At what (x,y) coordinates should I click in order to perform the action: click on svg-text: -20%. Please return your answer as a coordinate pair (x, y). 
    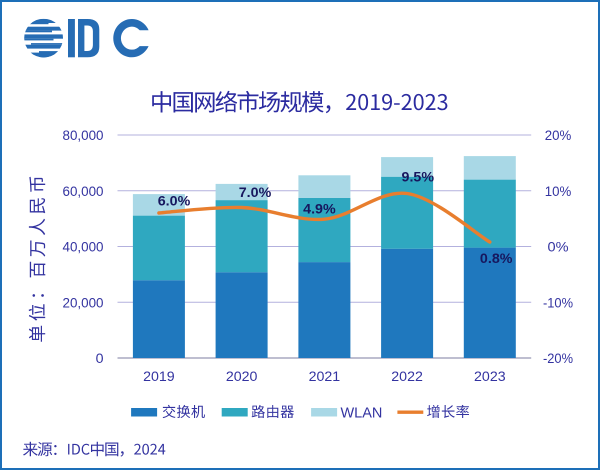
    Looking at the image, I should click on (558, 359).